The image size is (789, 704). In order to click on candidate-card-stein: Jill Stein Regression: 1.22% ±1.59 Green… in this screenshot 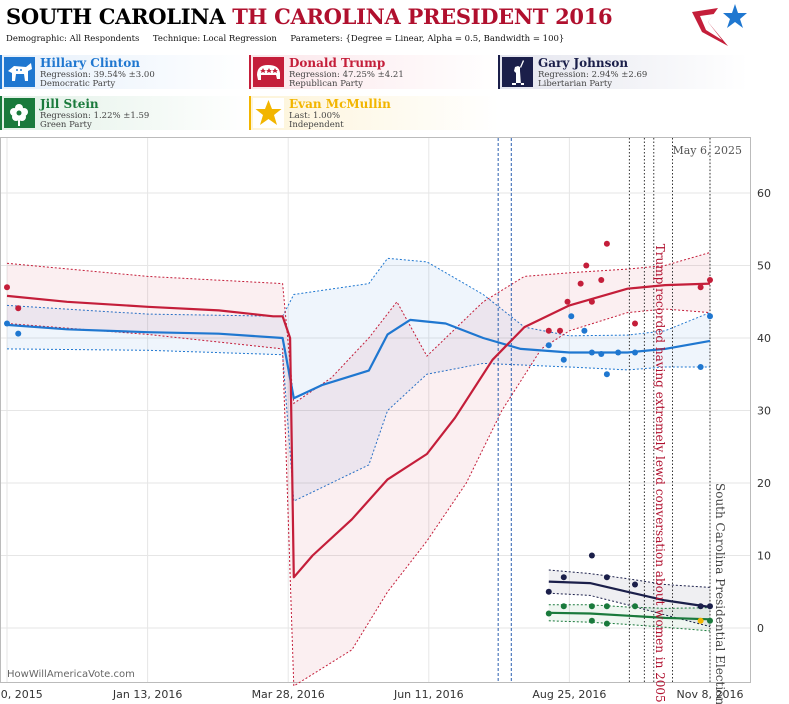, I will do `click(125, 113)`.